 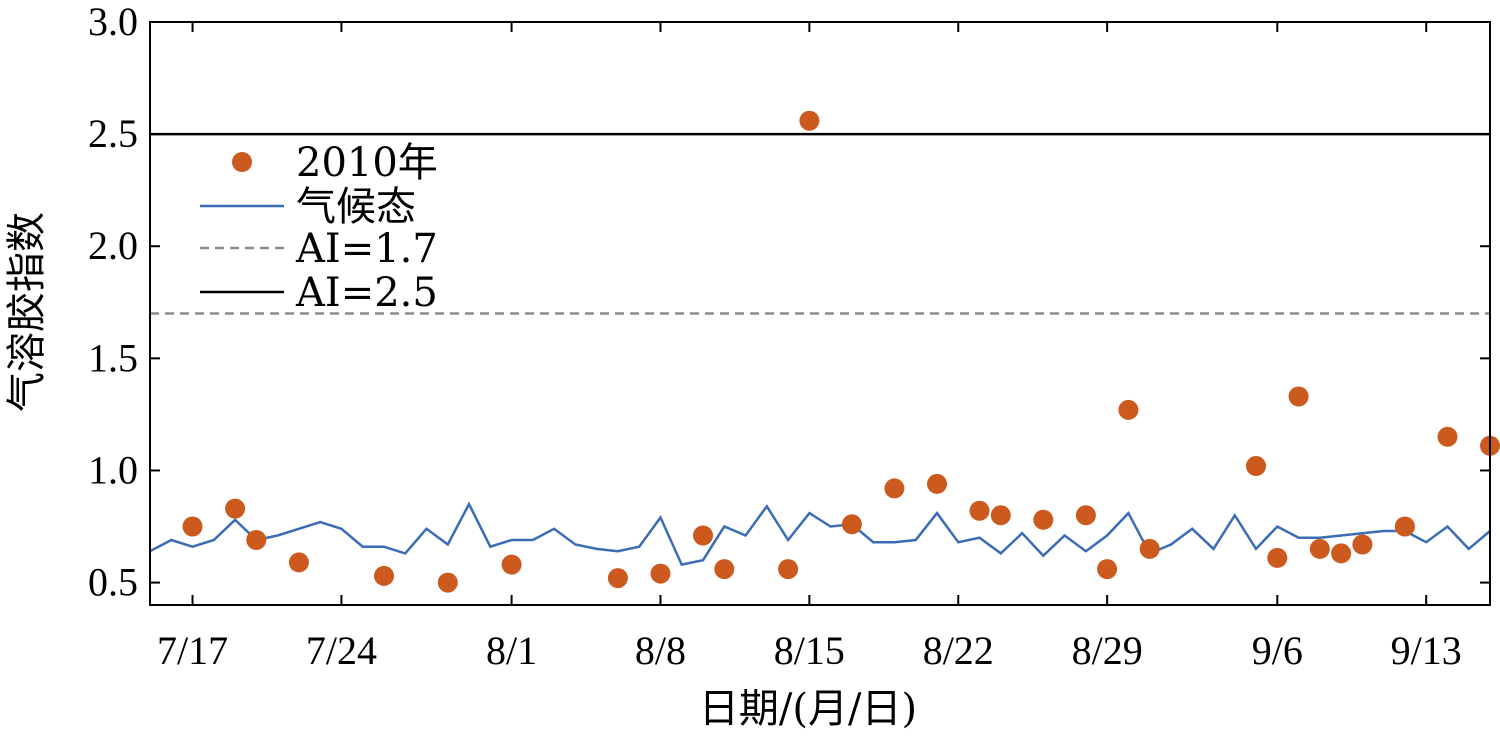 I want to click on x-tick-label: 8/22, so click(x=958, y=650).